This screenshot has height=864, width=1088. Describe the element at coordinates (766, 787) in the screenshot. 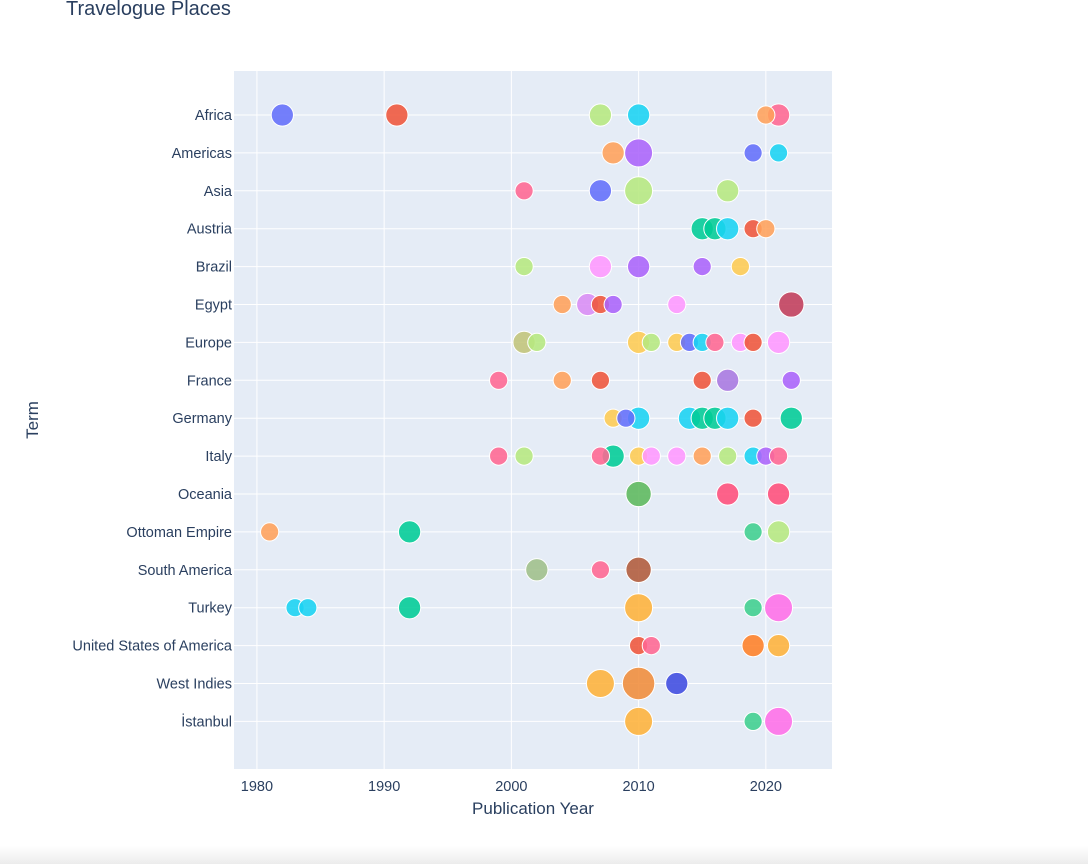

I see `x-tick-label: 2020` at that location.